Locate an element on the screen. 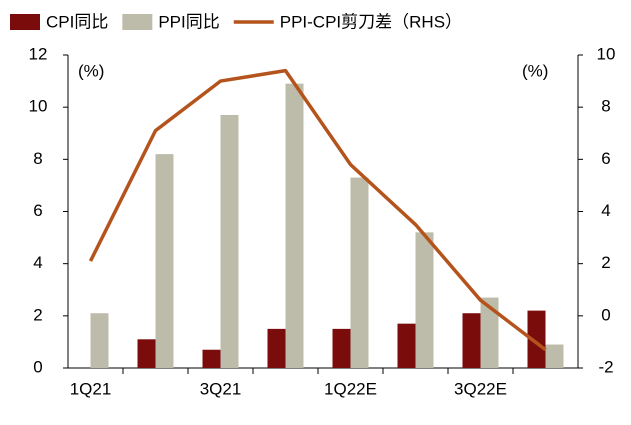 The height and width of the screenshot is (425, 631). y-tick-label: 10 is located at coordinates (38, 106).